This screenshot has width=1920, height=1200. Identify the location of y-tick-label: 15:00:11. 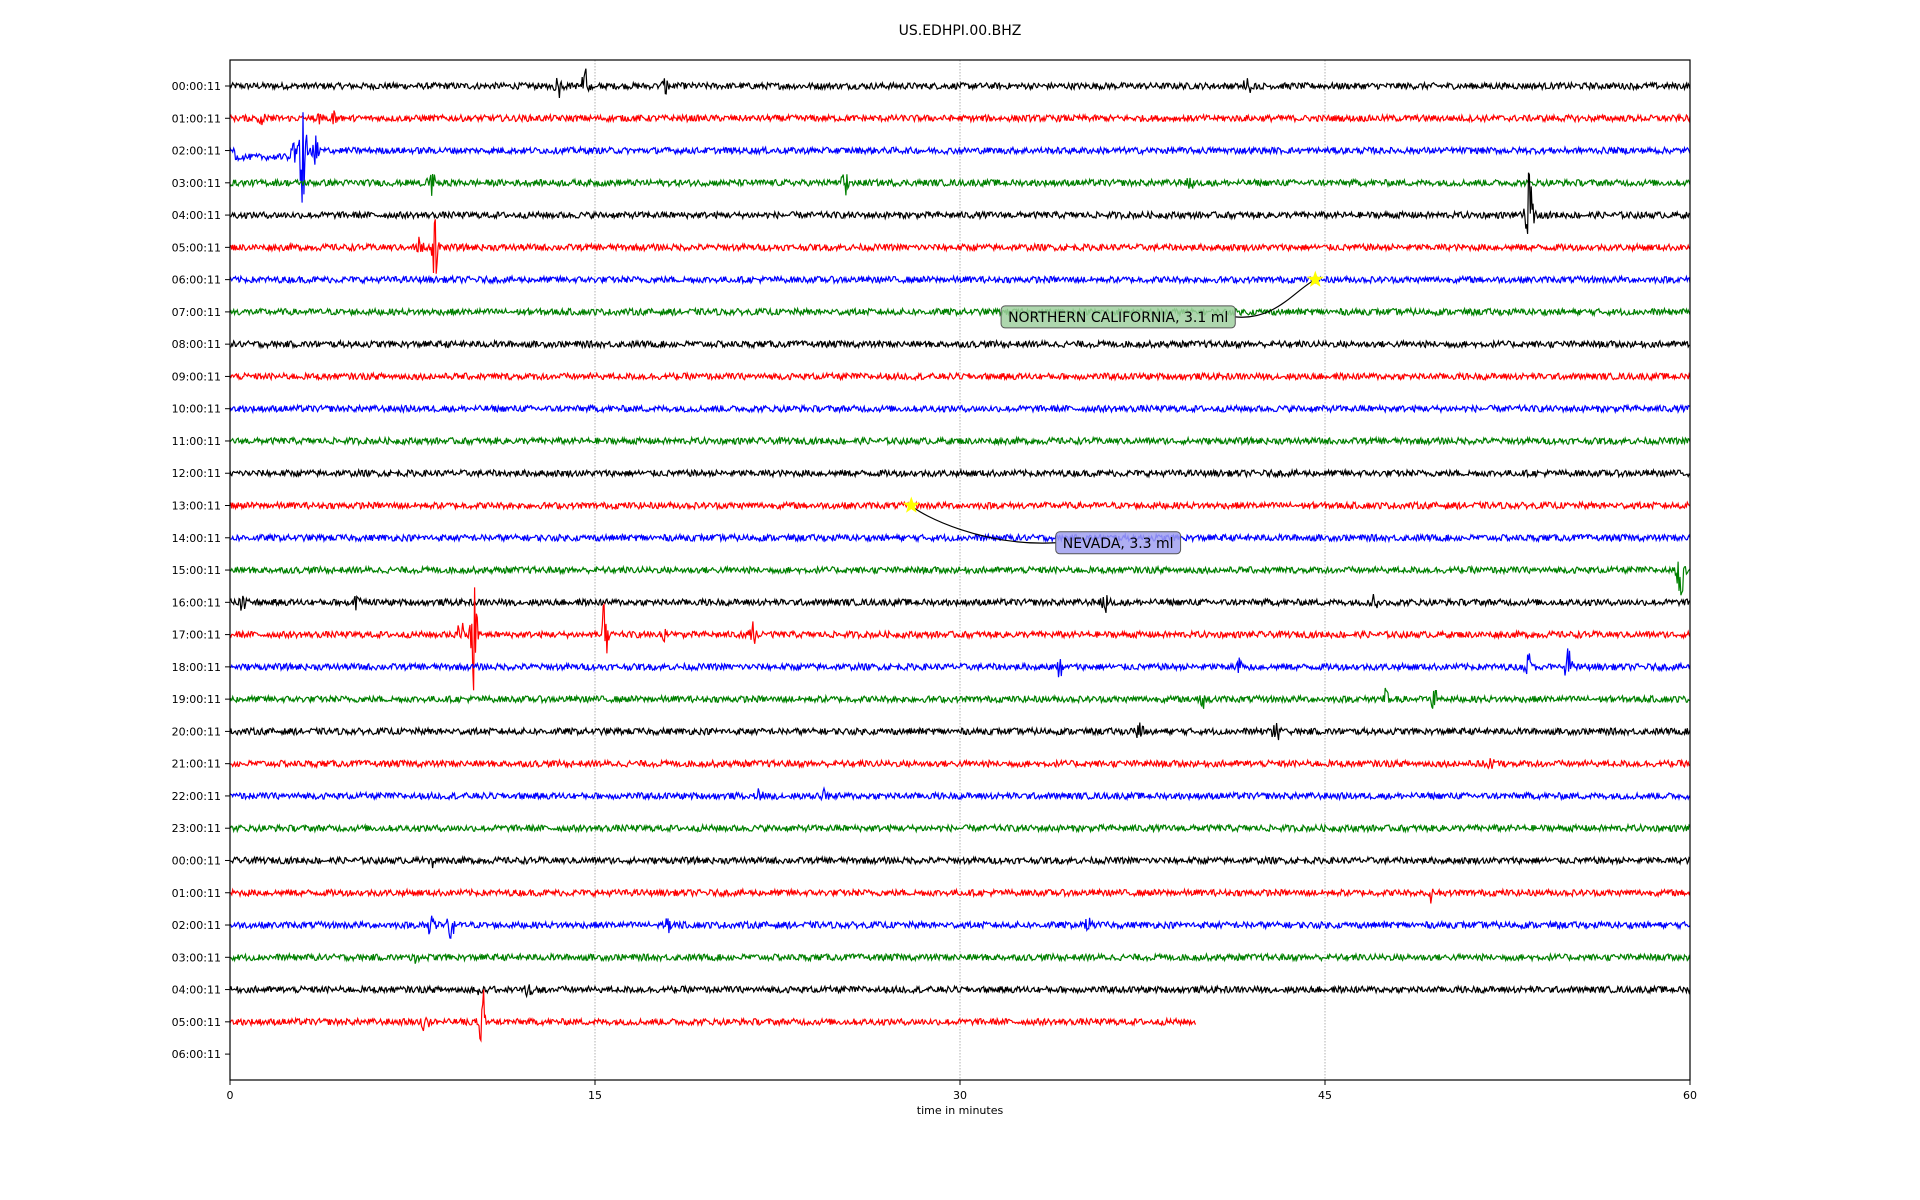
(196, 570).